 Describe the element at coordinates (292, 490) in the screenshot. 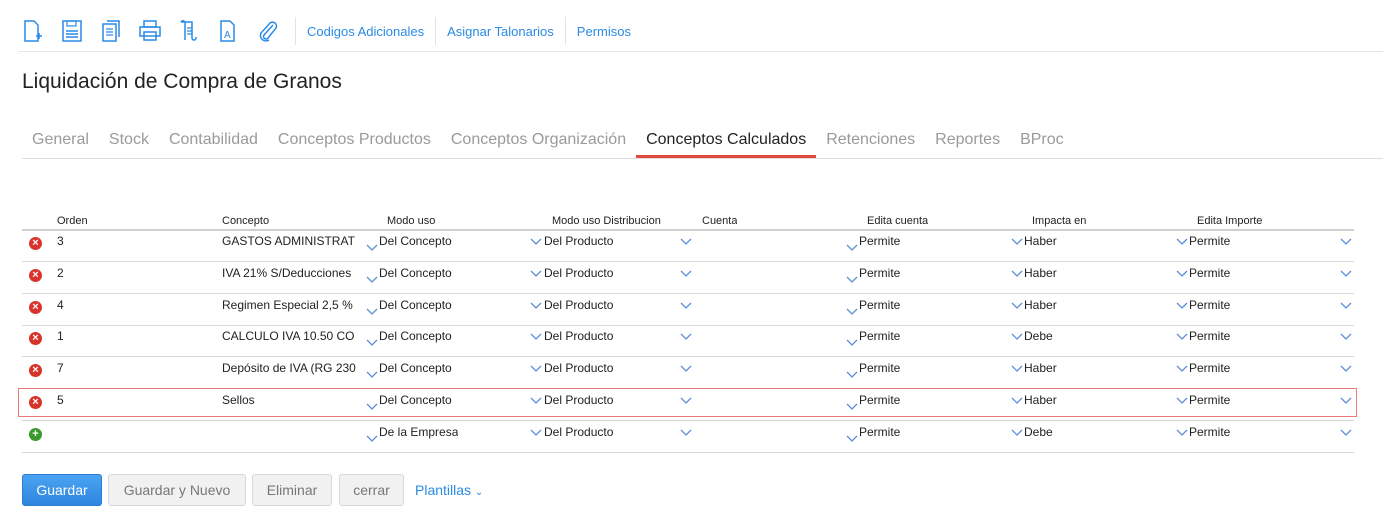

I see `eliminar-button: Eliminar` at that location.